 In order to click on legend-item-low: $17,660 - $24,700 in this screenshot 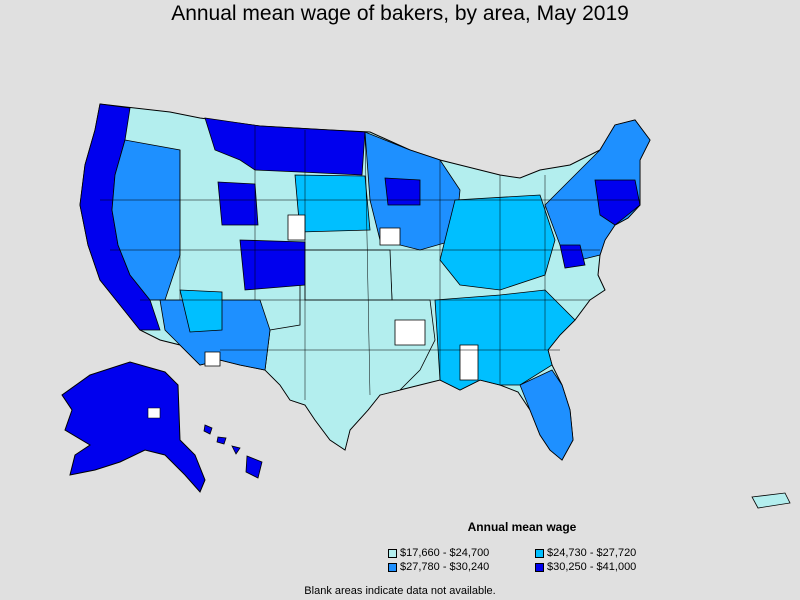, I will do `click(438, 553)`.